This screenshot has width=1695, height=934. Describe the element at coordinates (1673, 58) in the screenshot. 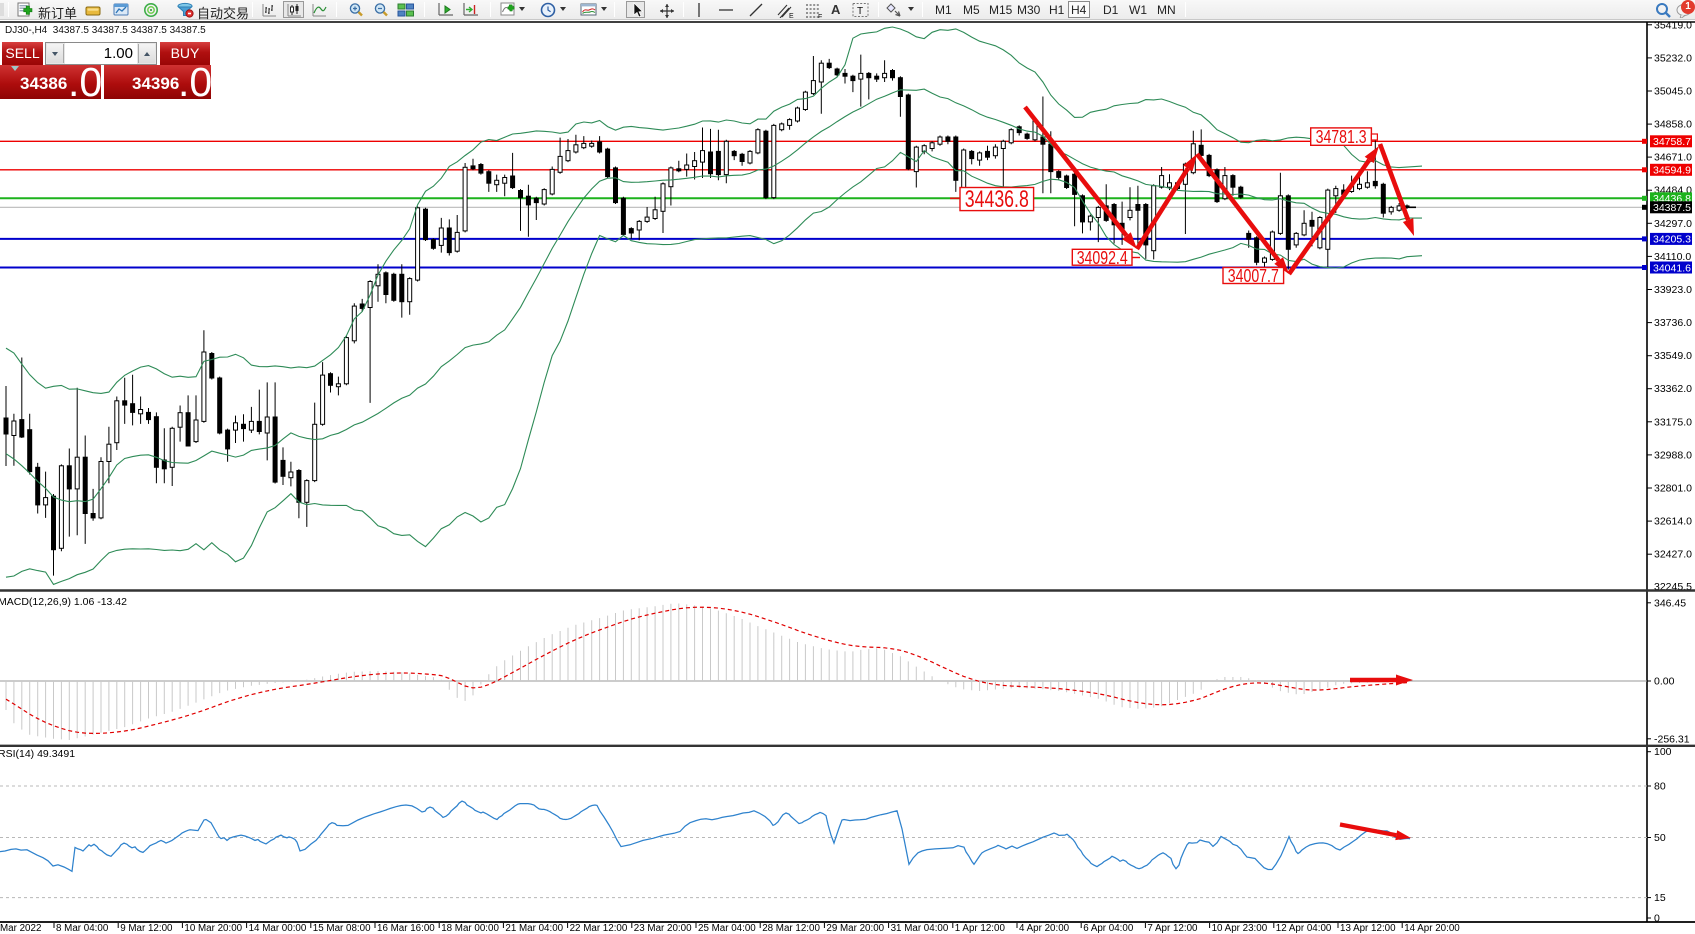

I see `svg-text: 35232.0` at that location.